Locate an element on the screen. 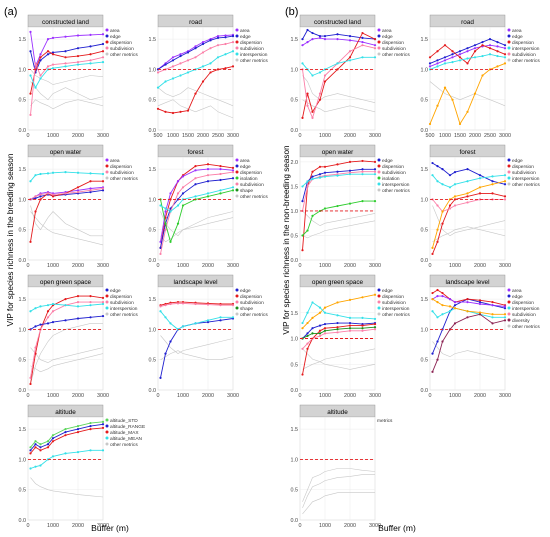  series-point-altitude_MEAN is located at coordinates (53, 456).